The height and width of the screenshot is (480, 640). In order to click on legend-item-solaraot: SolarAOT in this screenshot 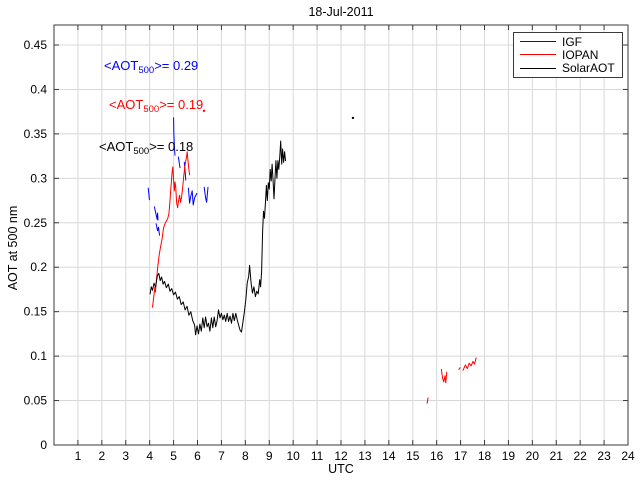, I will do `click(568, 68)`.